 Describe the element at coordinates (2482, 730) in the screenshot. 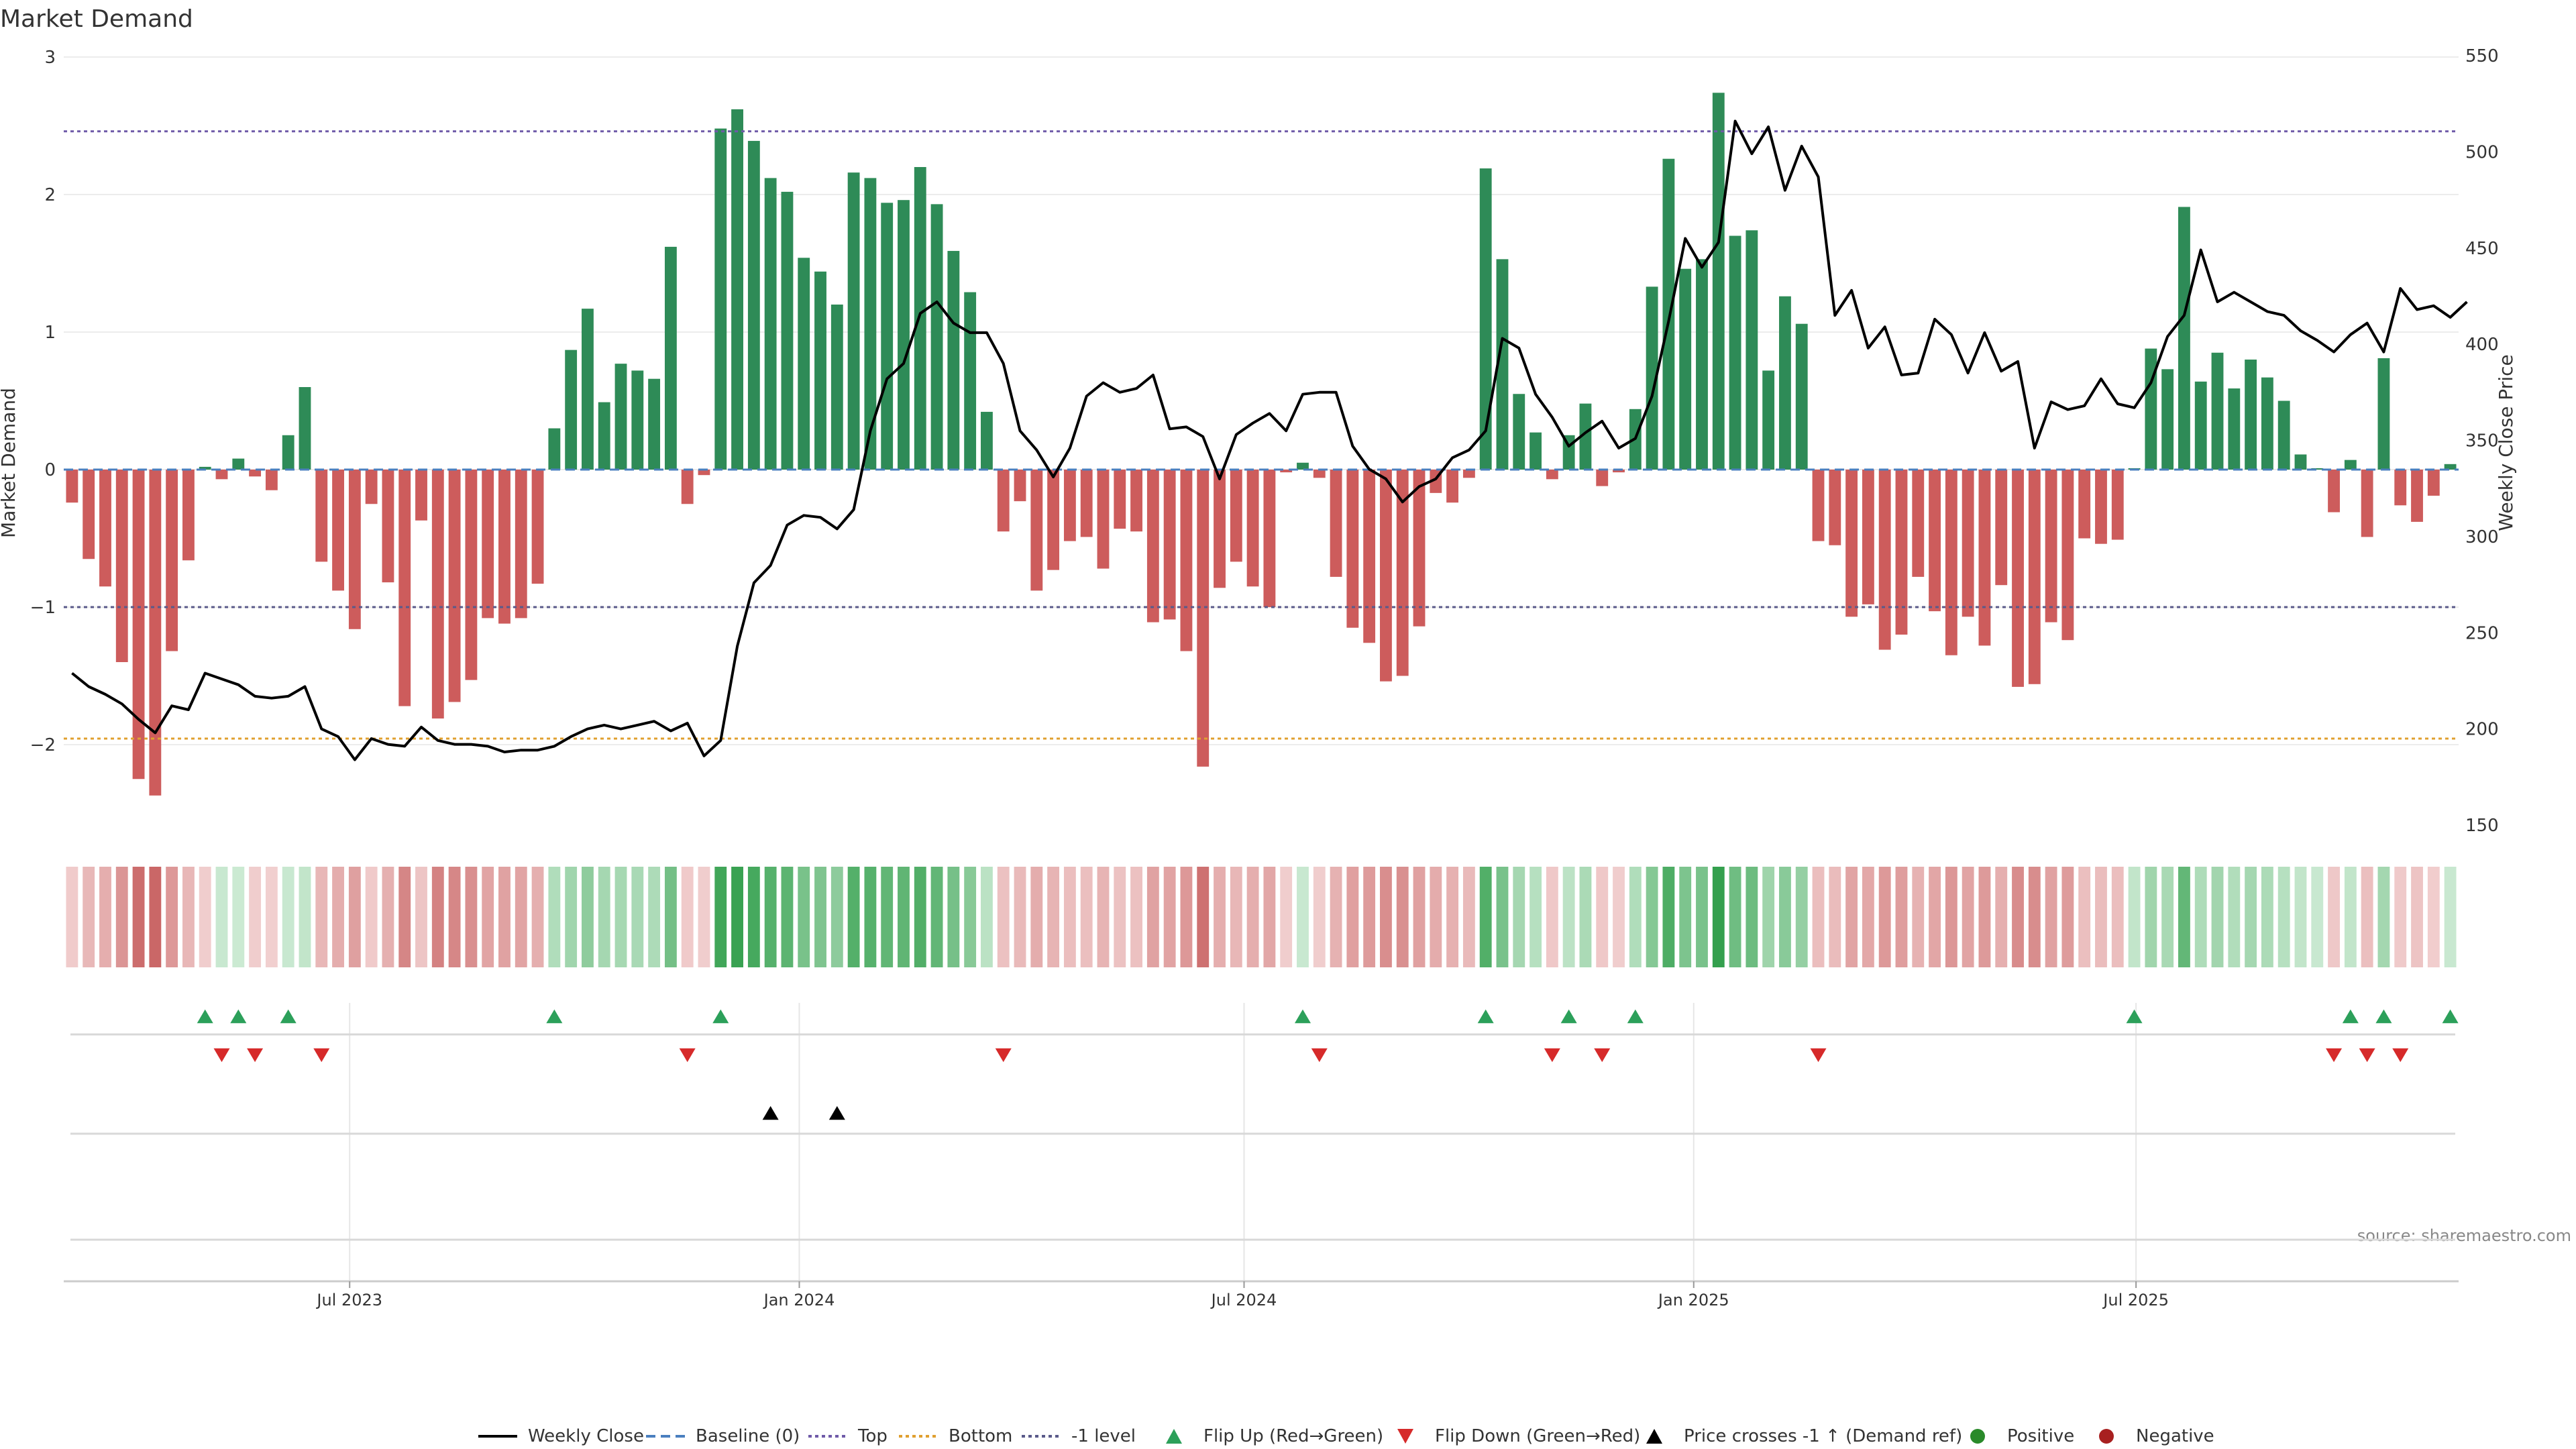

I see `y2-tick-label: 200` at that location.